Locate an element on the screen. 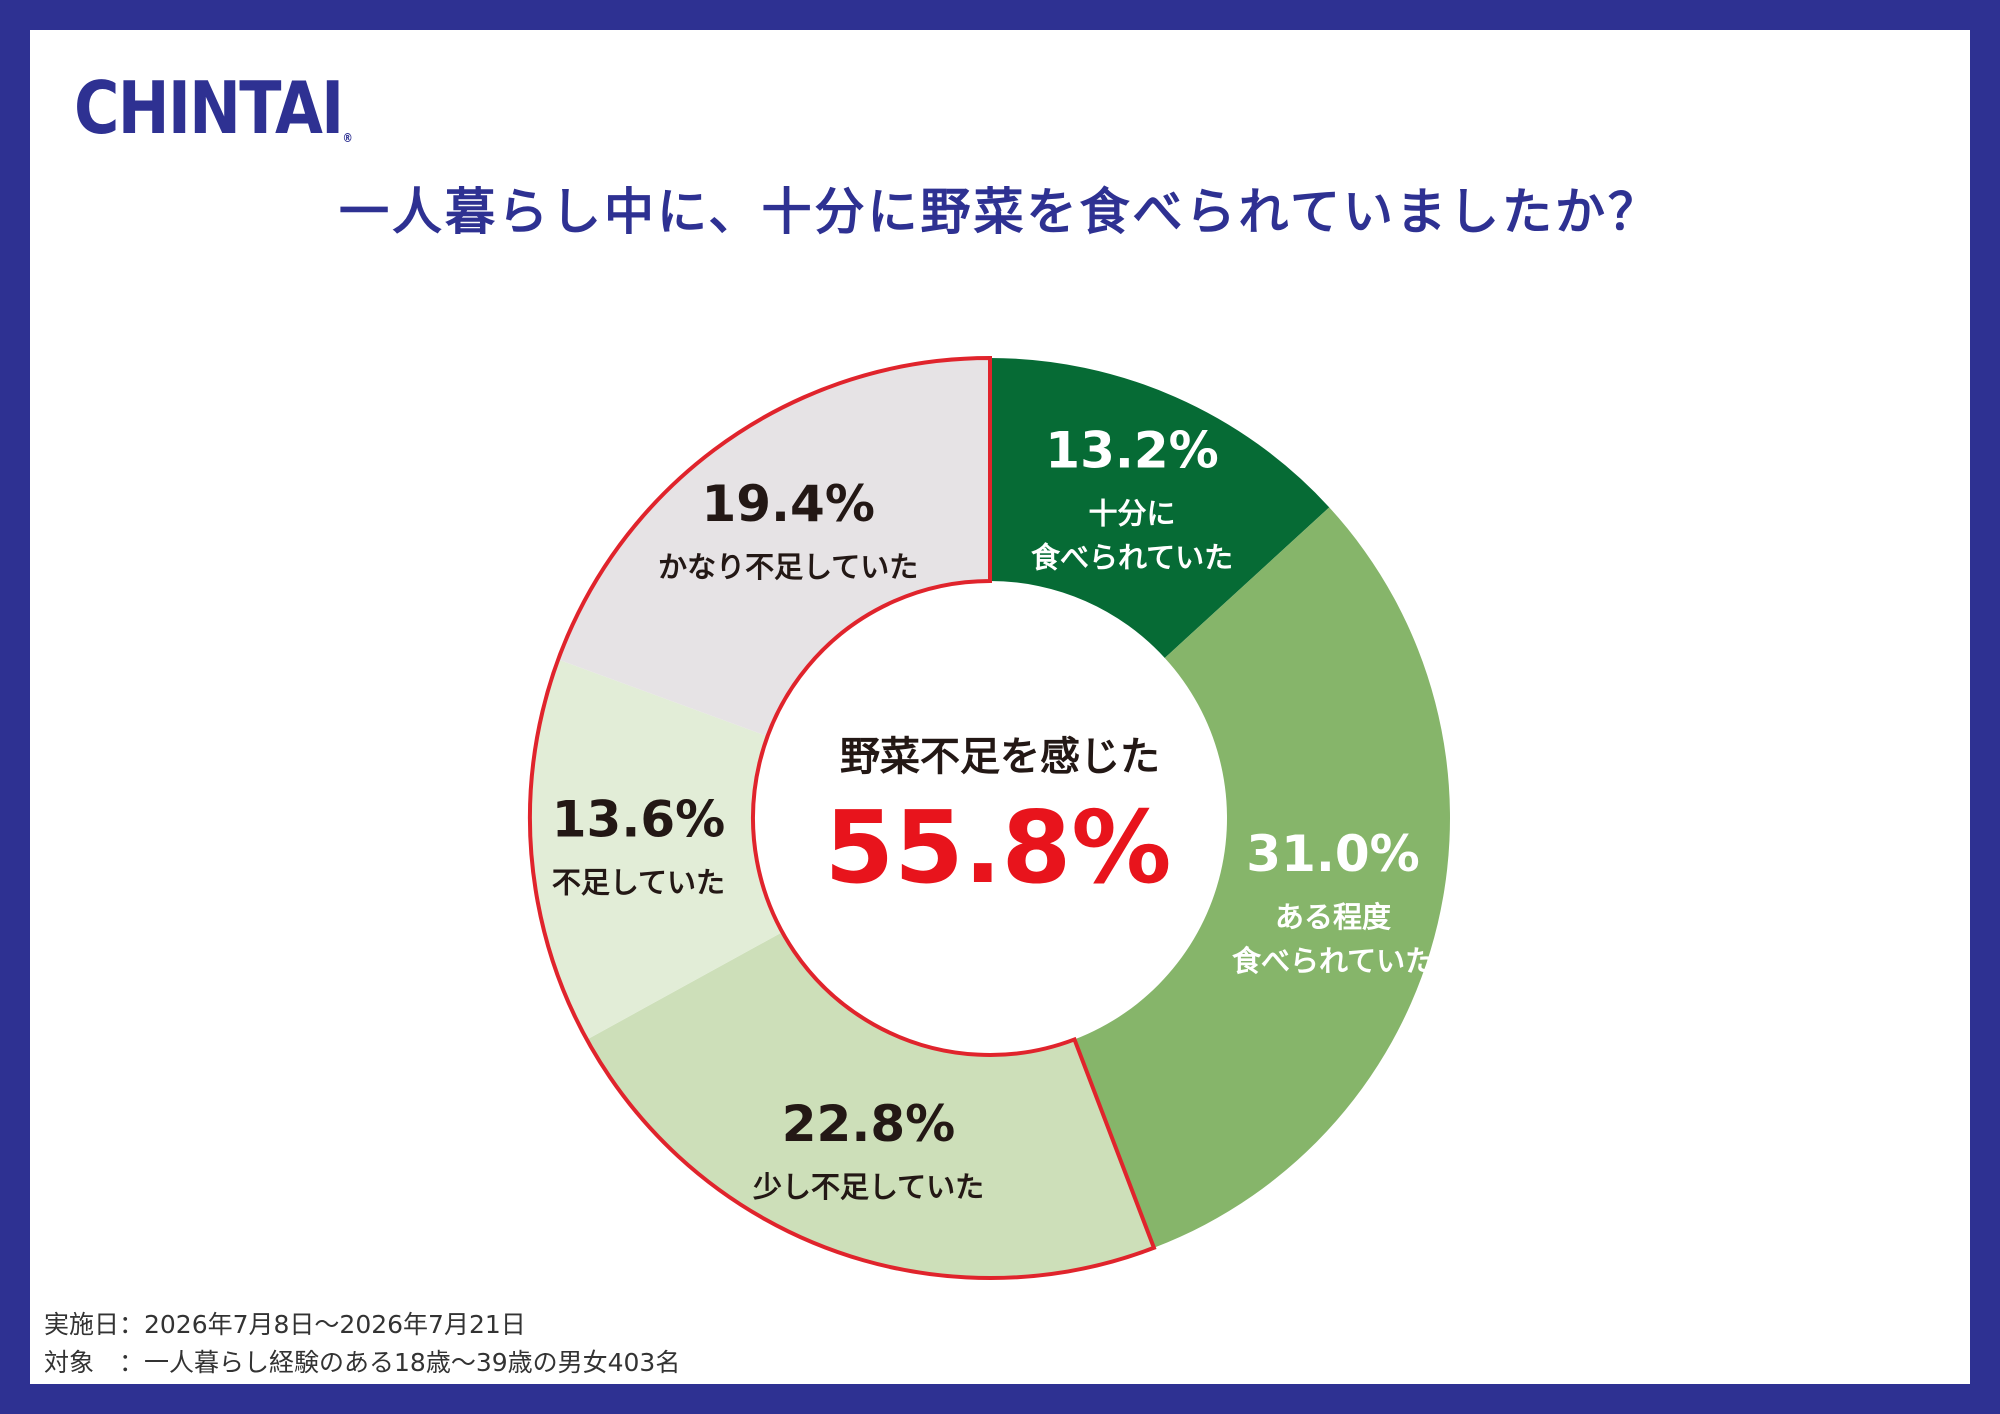 This screenshot has width=2000, height=1414. center-caption: 野菜不足を感じた is located at coordinates (1000, 757).